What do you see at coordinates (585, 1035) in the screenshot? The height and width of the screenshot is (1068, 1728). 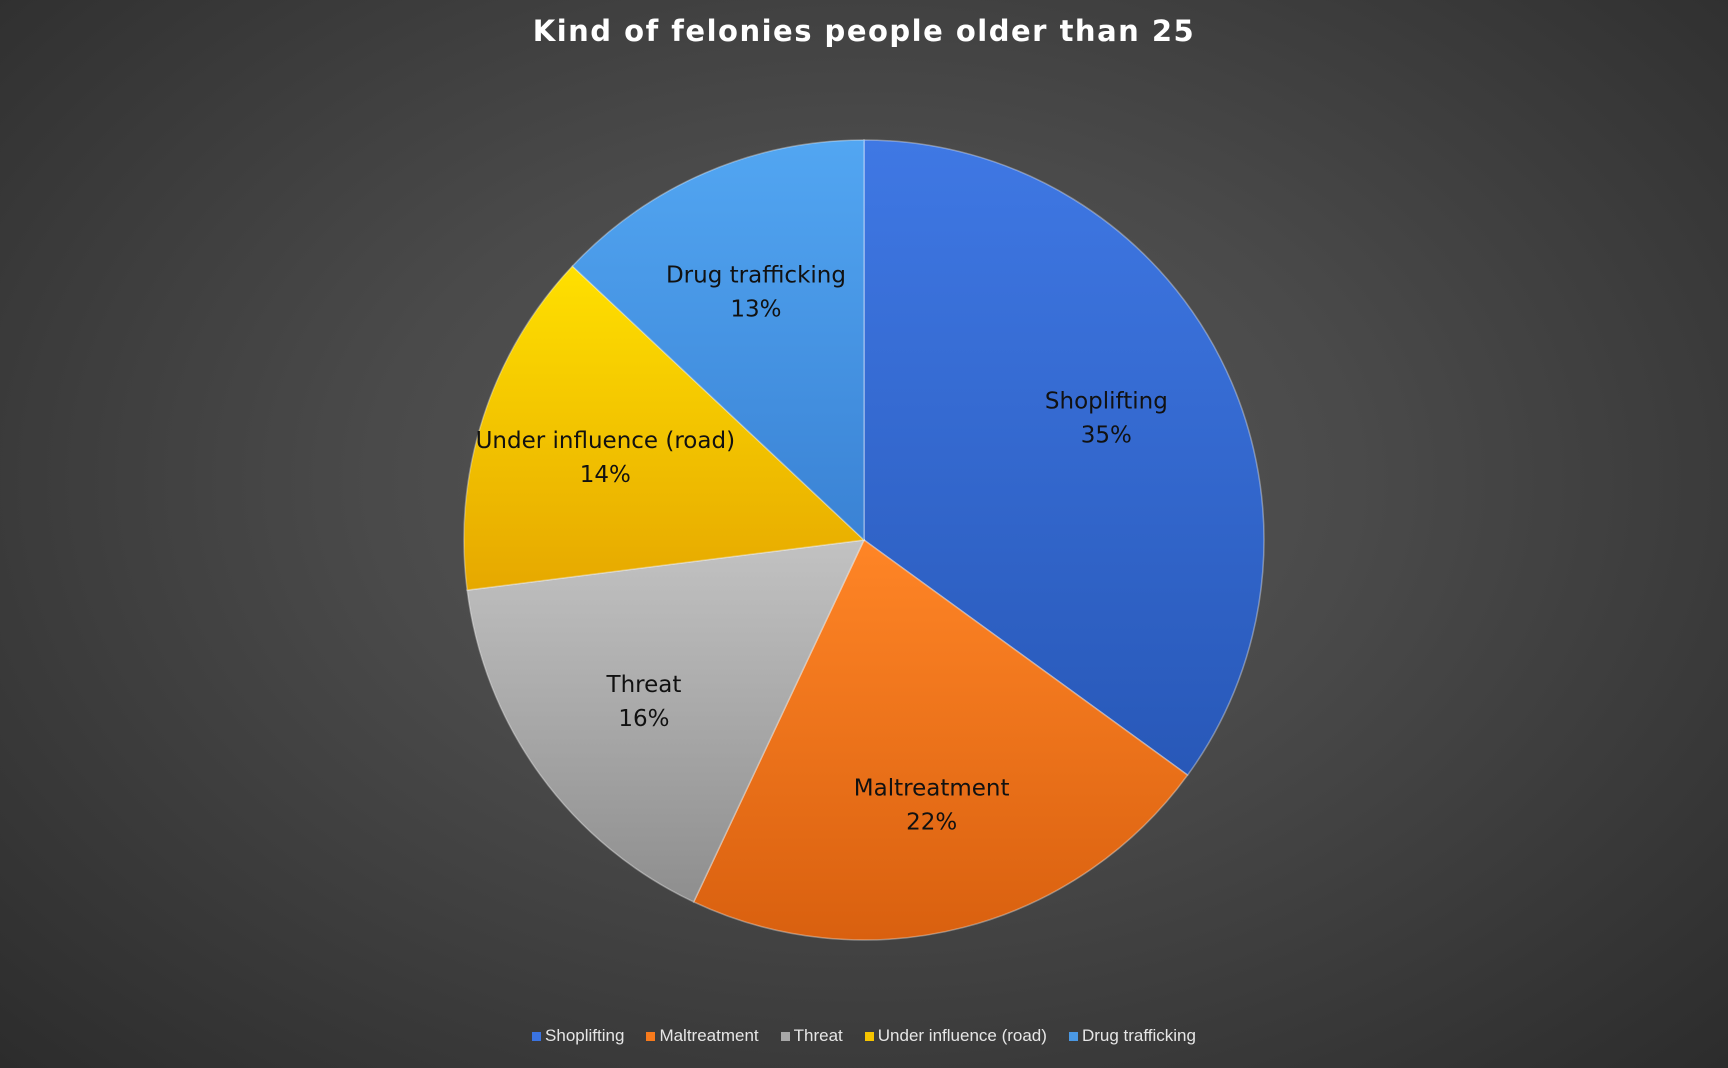 I see `legend-label: Shoplifting` at bounding box center [585, 1035].